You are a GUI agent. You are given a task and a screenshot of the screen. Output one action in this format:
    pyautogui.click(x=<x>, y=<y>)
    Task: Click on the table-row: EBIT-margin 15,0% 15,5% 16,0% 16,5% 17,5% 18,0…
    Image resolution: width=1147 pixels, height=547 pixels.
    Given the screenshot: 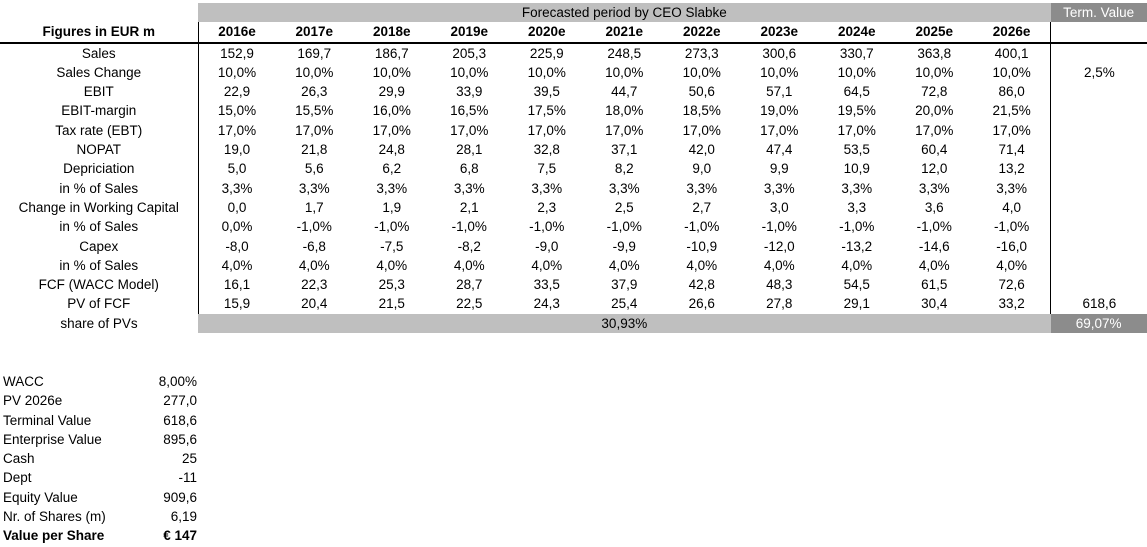 What is the action you would take?
    pyautogui.click(x=573, y=111)
    